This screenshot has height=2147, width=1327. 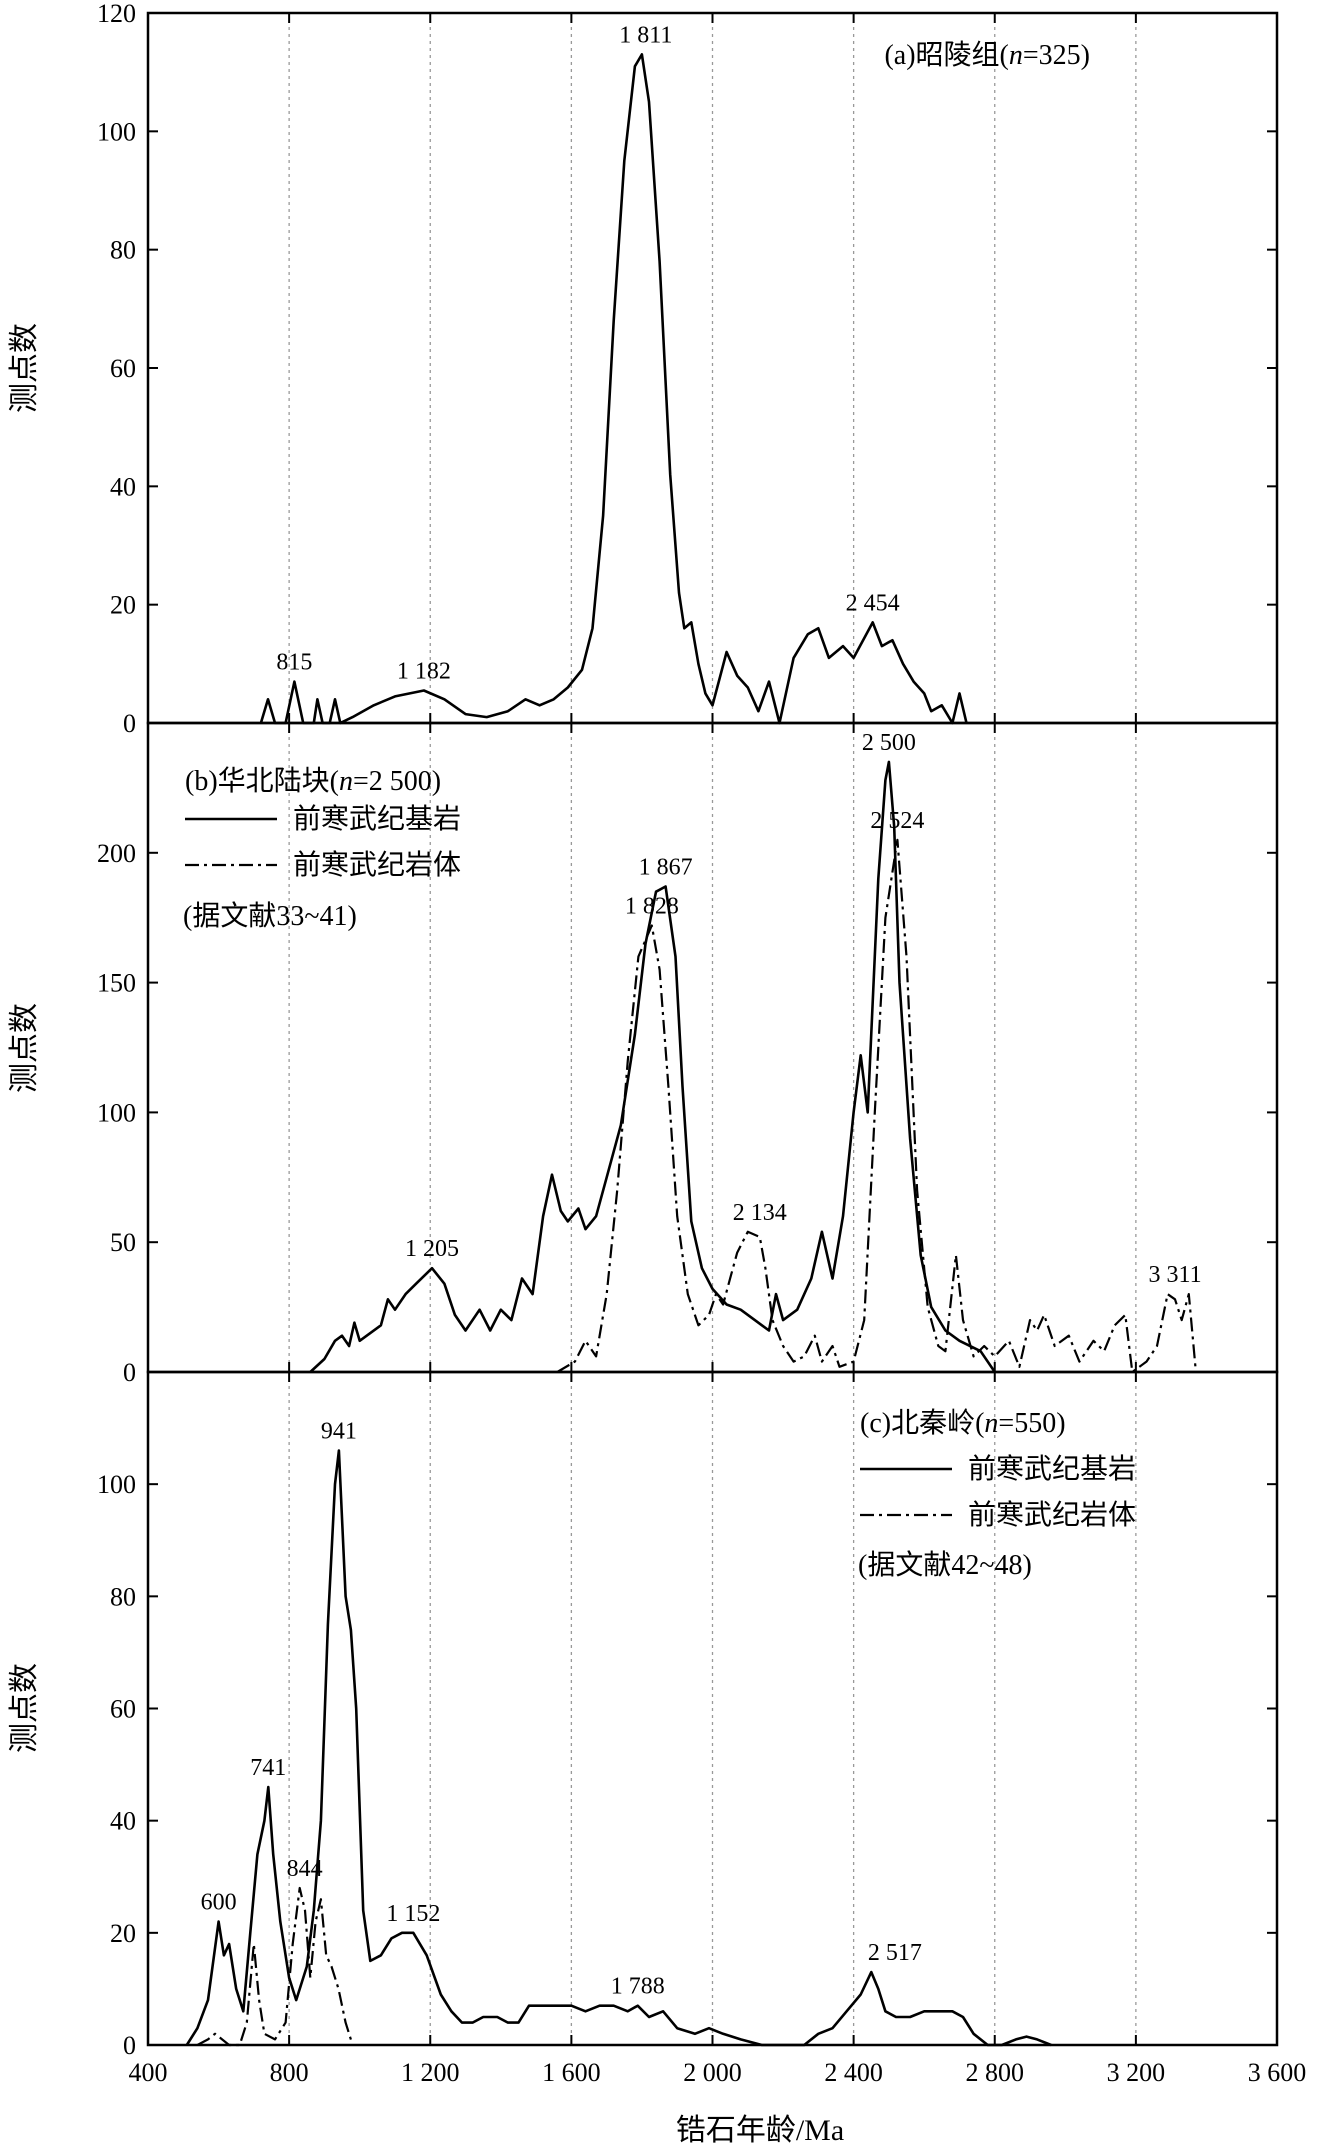 What do you see at coordinates (1174, 1275) in the screenshot?
I see `peak-label: 3 311` at bounding box center [1174, 1275].